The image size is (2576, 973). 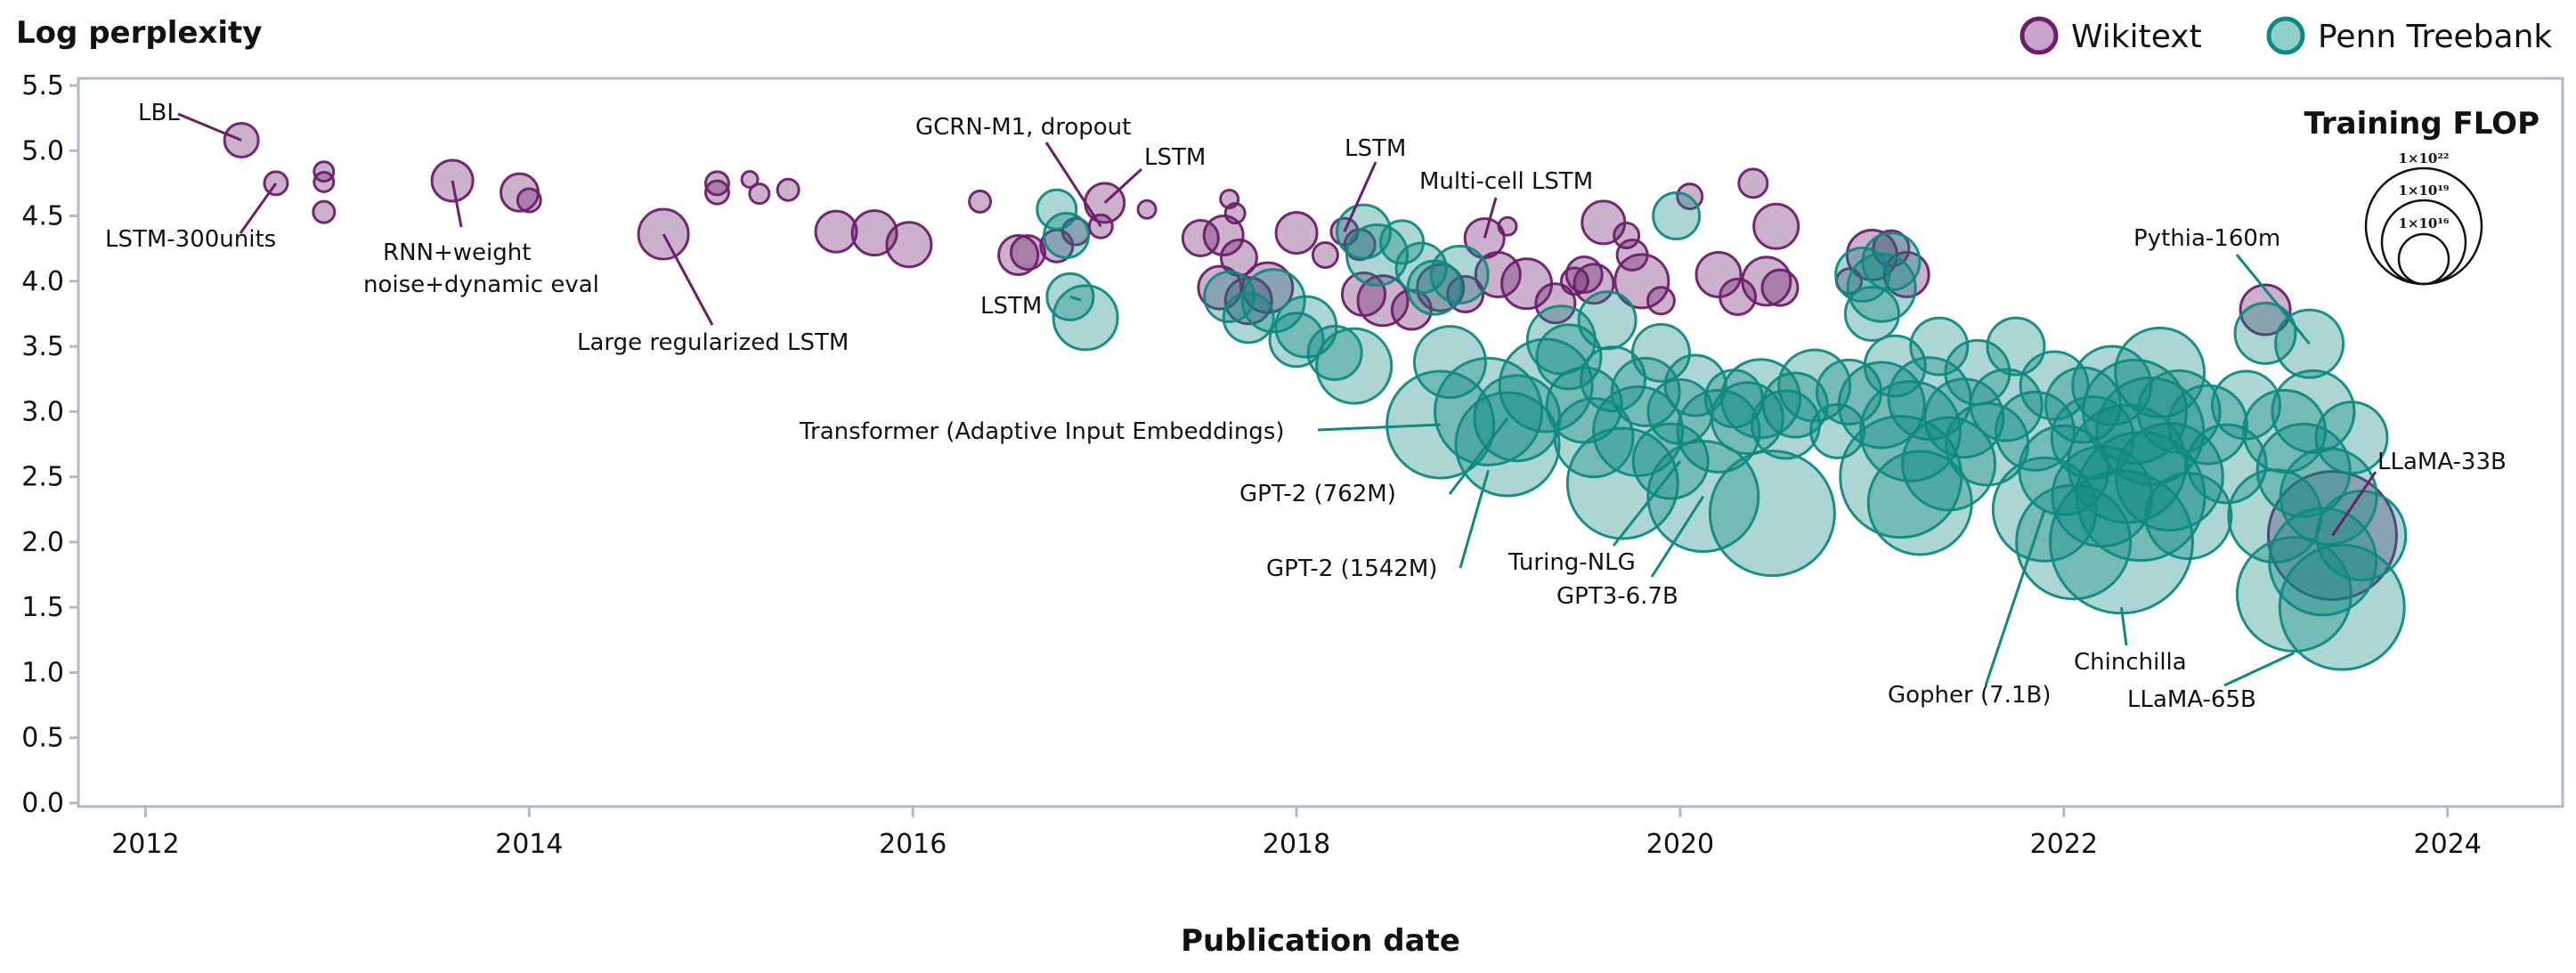 I want to click on y-axis-title: Log perplexity, so click(x=139, y=33).